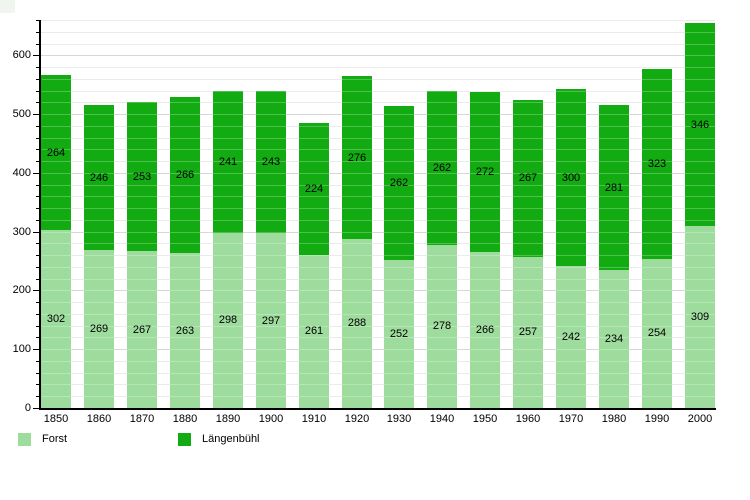 This screenshot has width=750, height=500. What do you see at coordinates (40, 215) in the screenshot?
I see `y-axis-line` at bounding box center [40, 215].